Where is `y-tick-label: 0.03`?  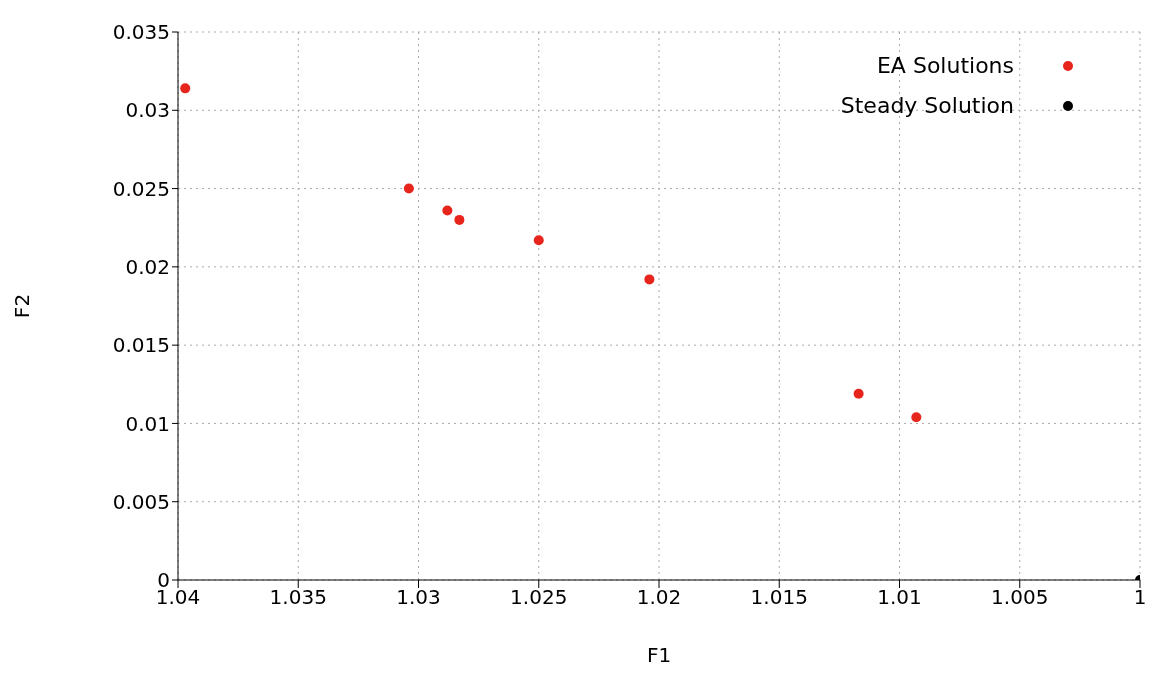
y-tick-label: 0.03 is located at coordinates (147, 110).